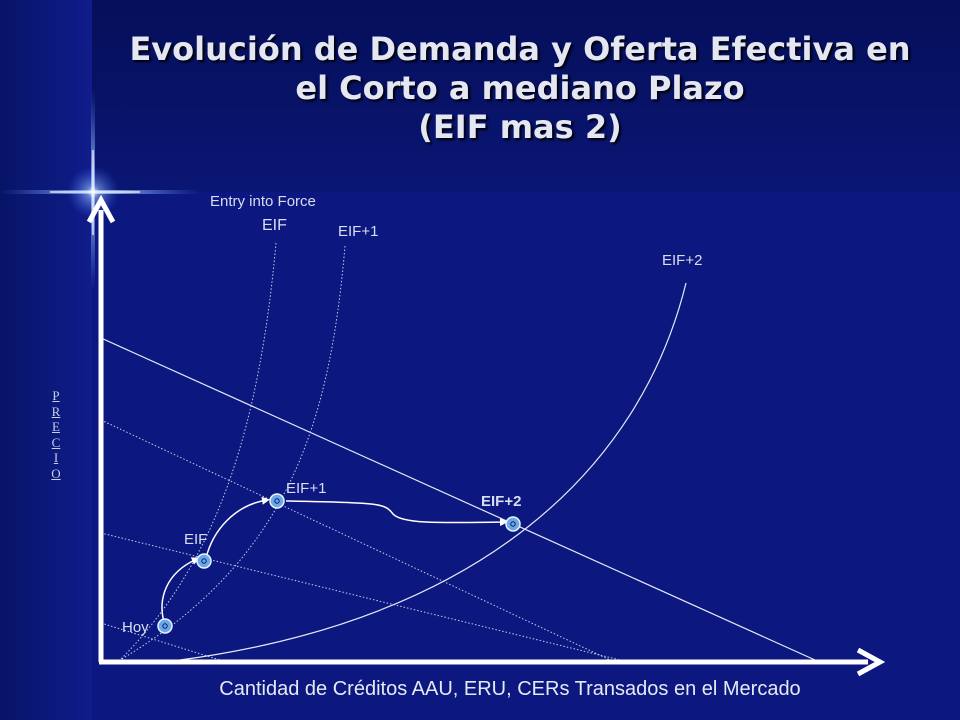 The image size is (960, 720). I want to click on y-axis, so click(101, 428).